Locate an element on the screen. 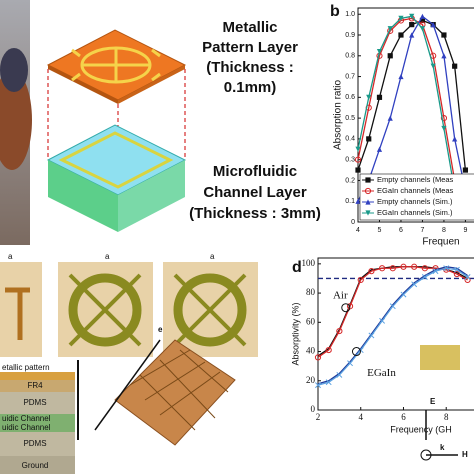 This screenshot has width=474, height=474. y-axis-title: Absorption ratio is located at coordinates (338, 115).